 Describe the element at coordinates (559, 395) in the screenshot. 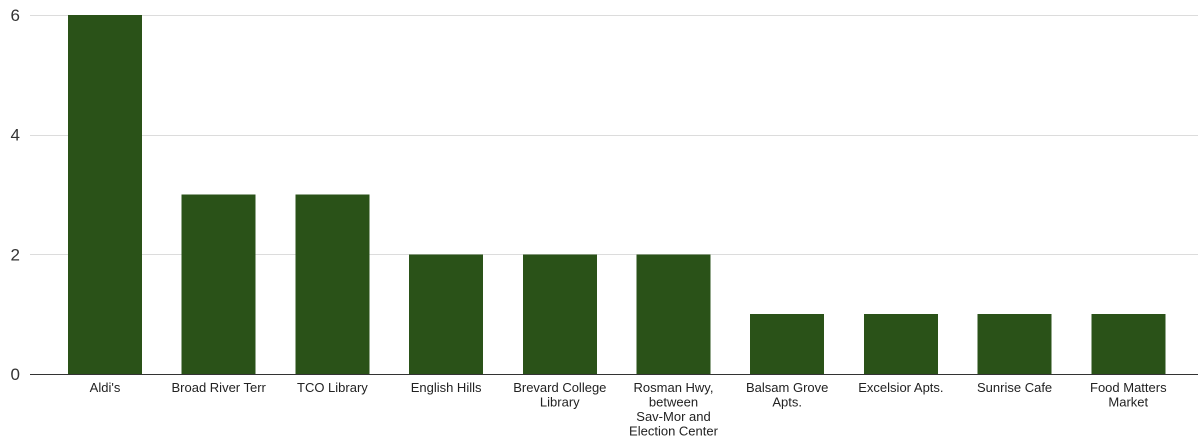

I see `x-tick-label: Brevard College Library` at that location.